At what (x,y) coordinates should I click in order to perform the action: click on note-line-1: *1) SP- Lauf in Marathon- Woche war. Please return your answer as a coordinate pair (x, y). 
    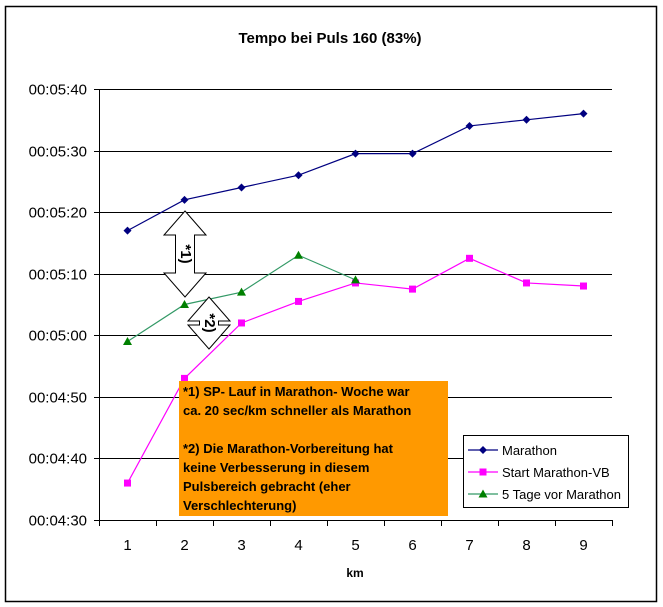
    Looking at the image, I should click on (296, 391).